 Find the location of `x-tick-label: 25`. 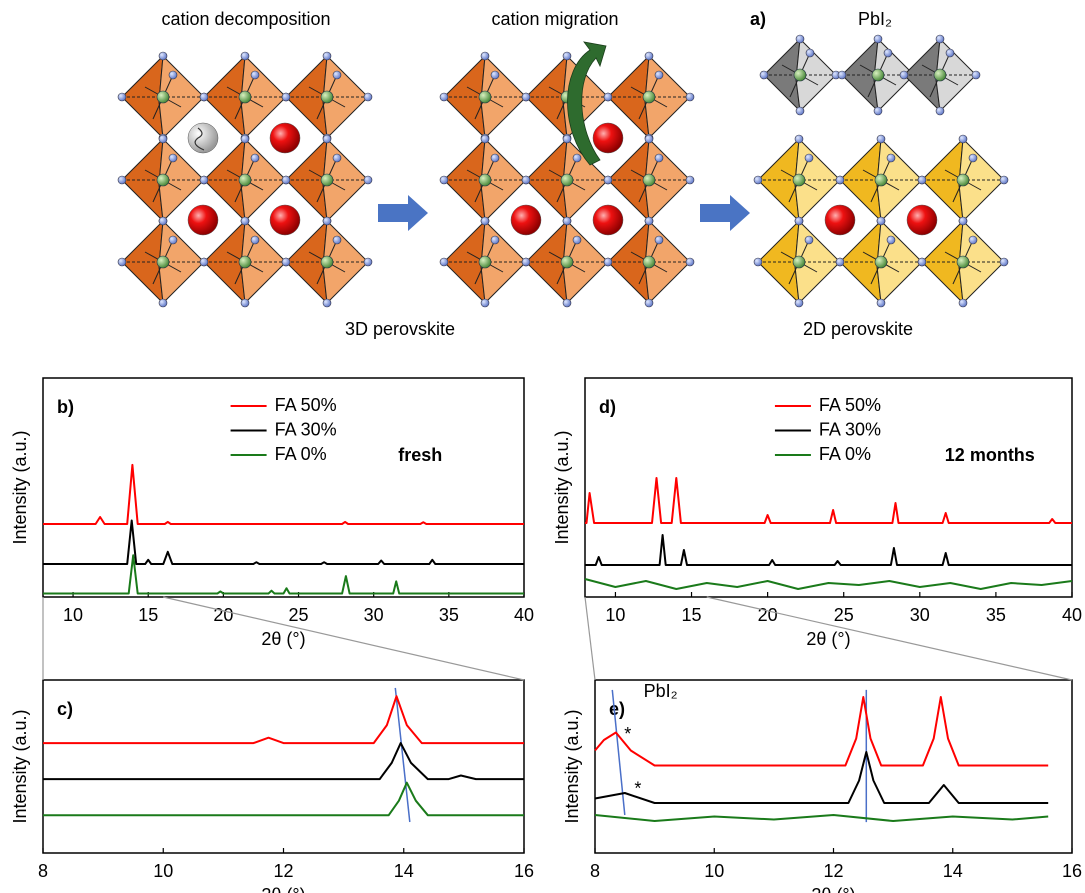

x-tick-label: 25 is located at coordinates (299, 615).